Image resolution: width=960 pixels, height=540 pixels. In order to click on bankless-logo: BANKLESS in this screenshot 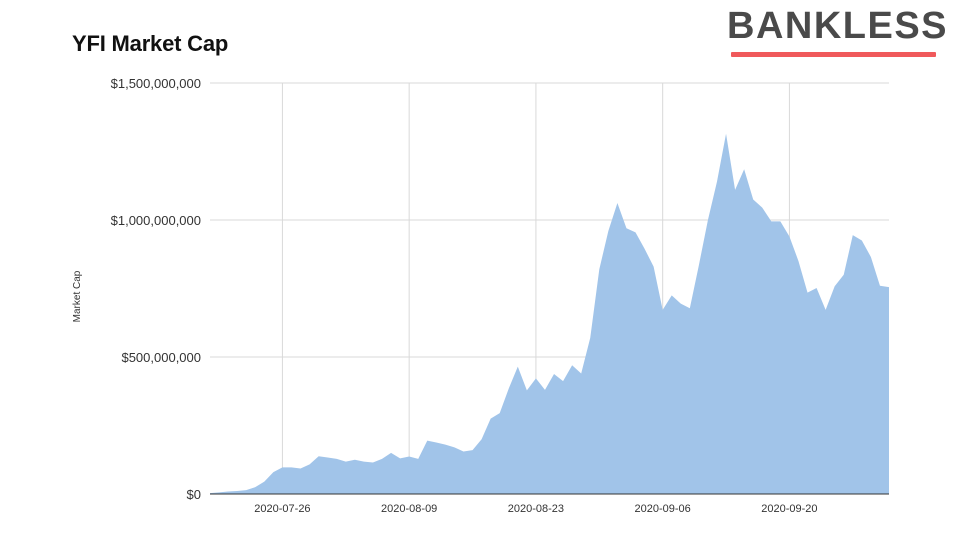, I will do `click(838, 30)`.